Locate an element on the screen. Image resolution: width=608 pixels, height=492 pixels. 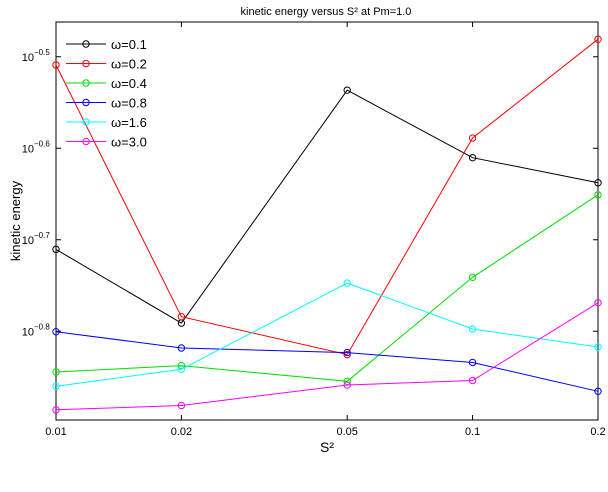
y-tick-exponent: −0.6 is located at coordinates (42, 143).